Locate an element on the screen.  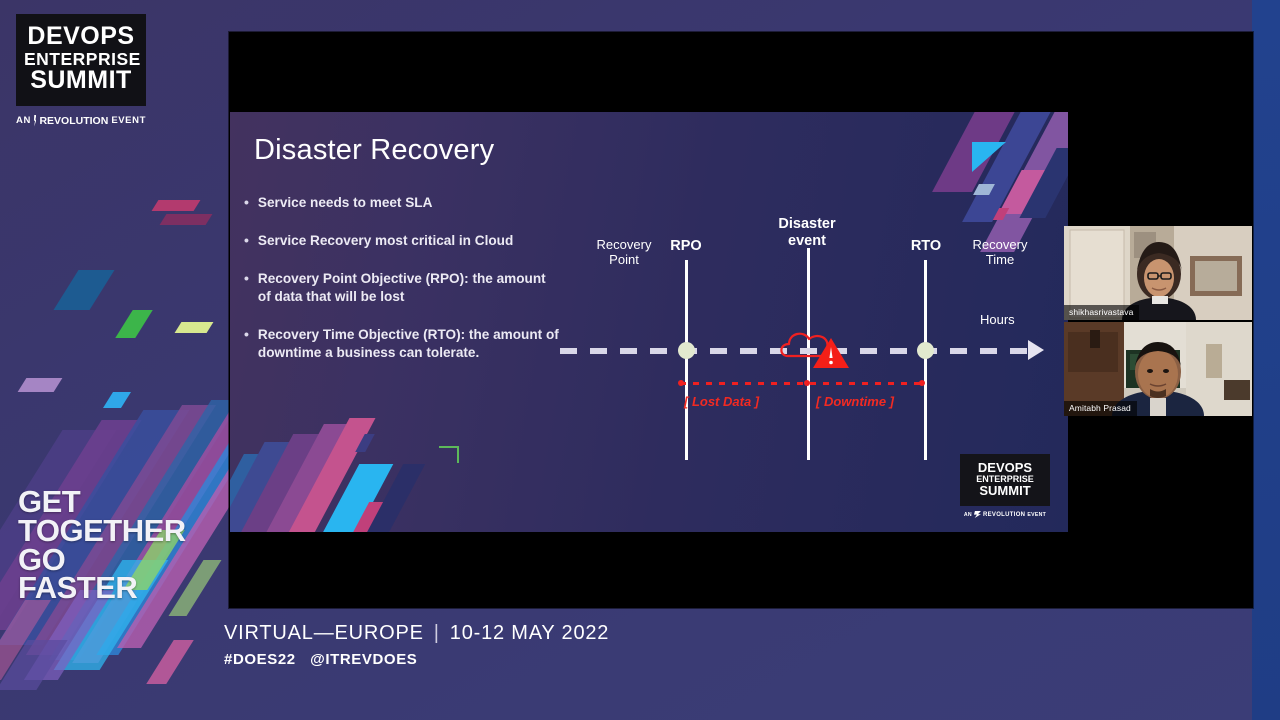
tagline: GET TOGETHER GO FASTER is located at coordinates (102, 545).